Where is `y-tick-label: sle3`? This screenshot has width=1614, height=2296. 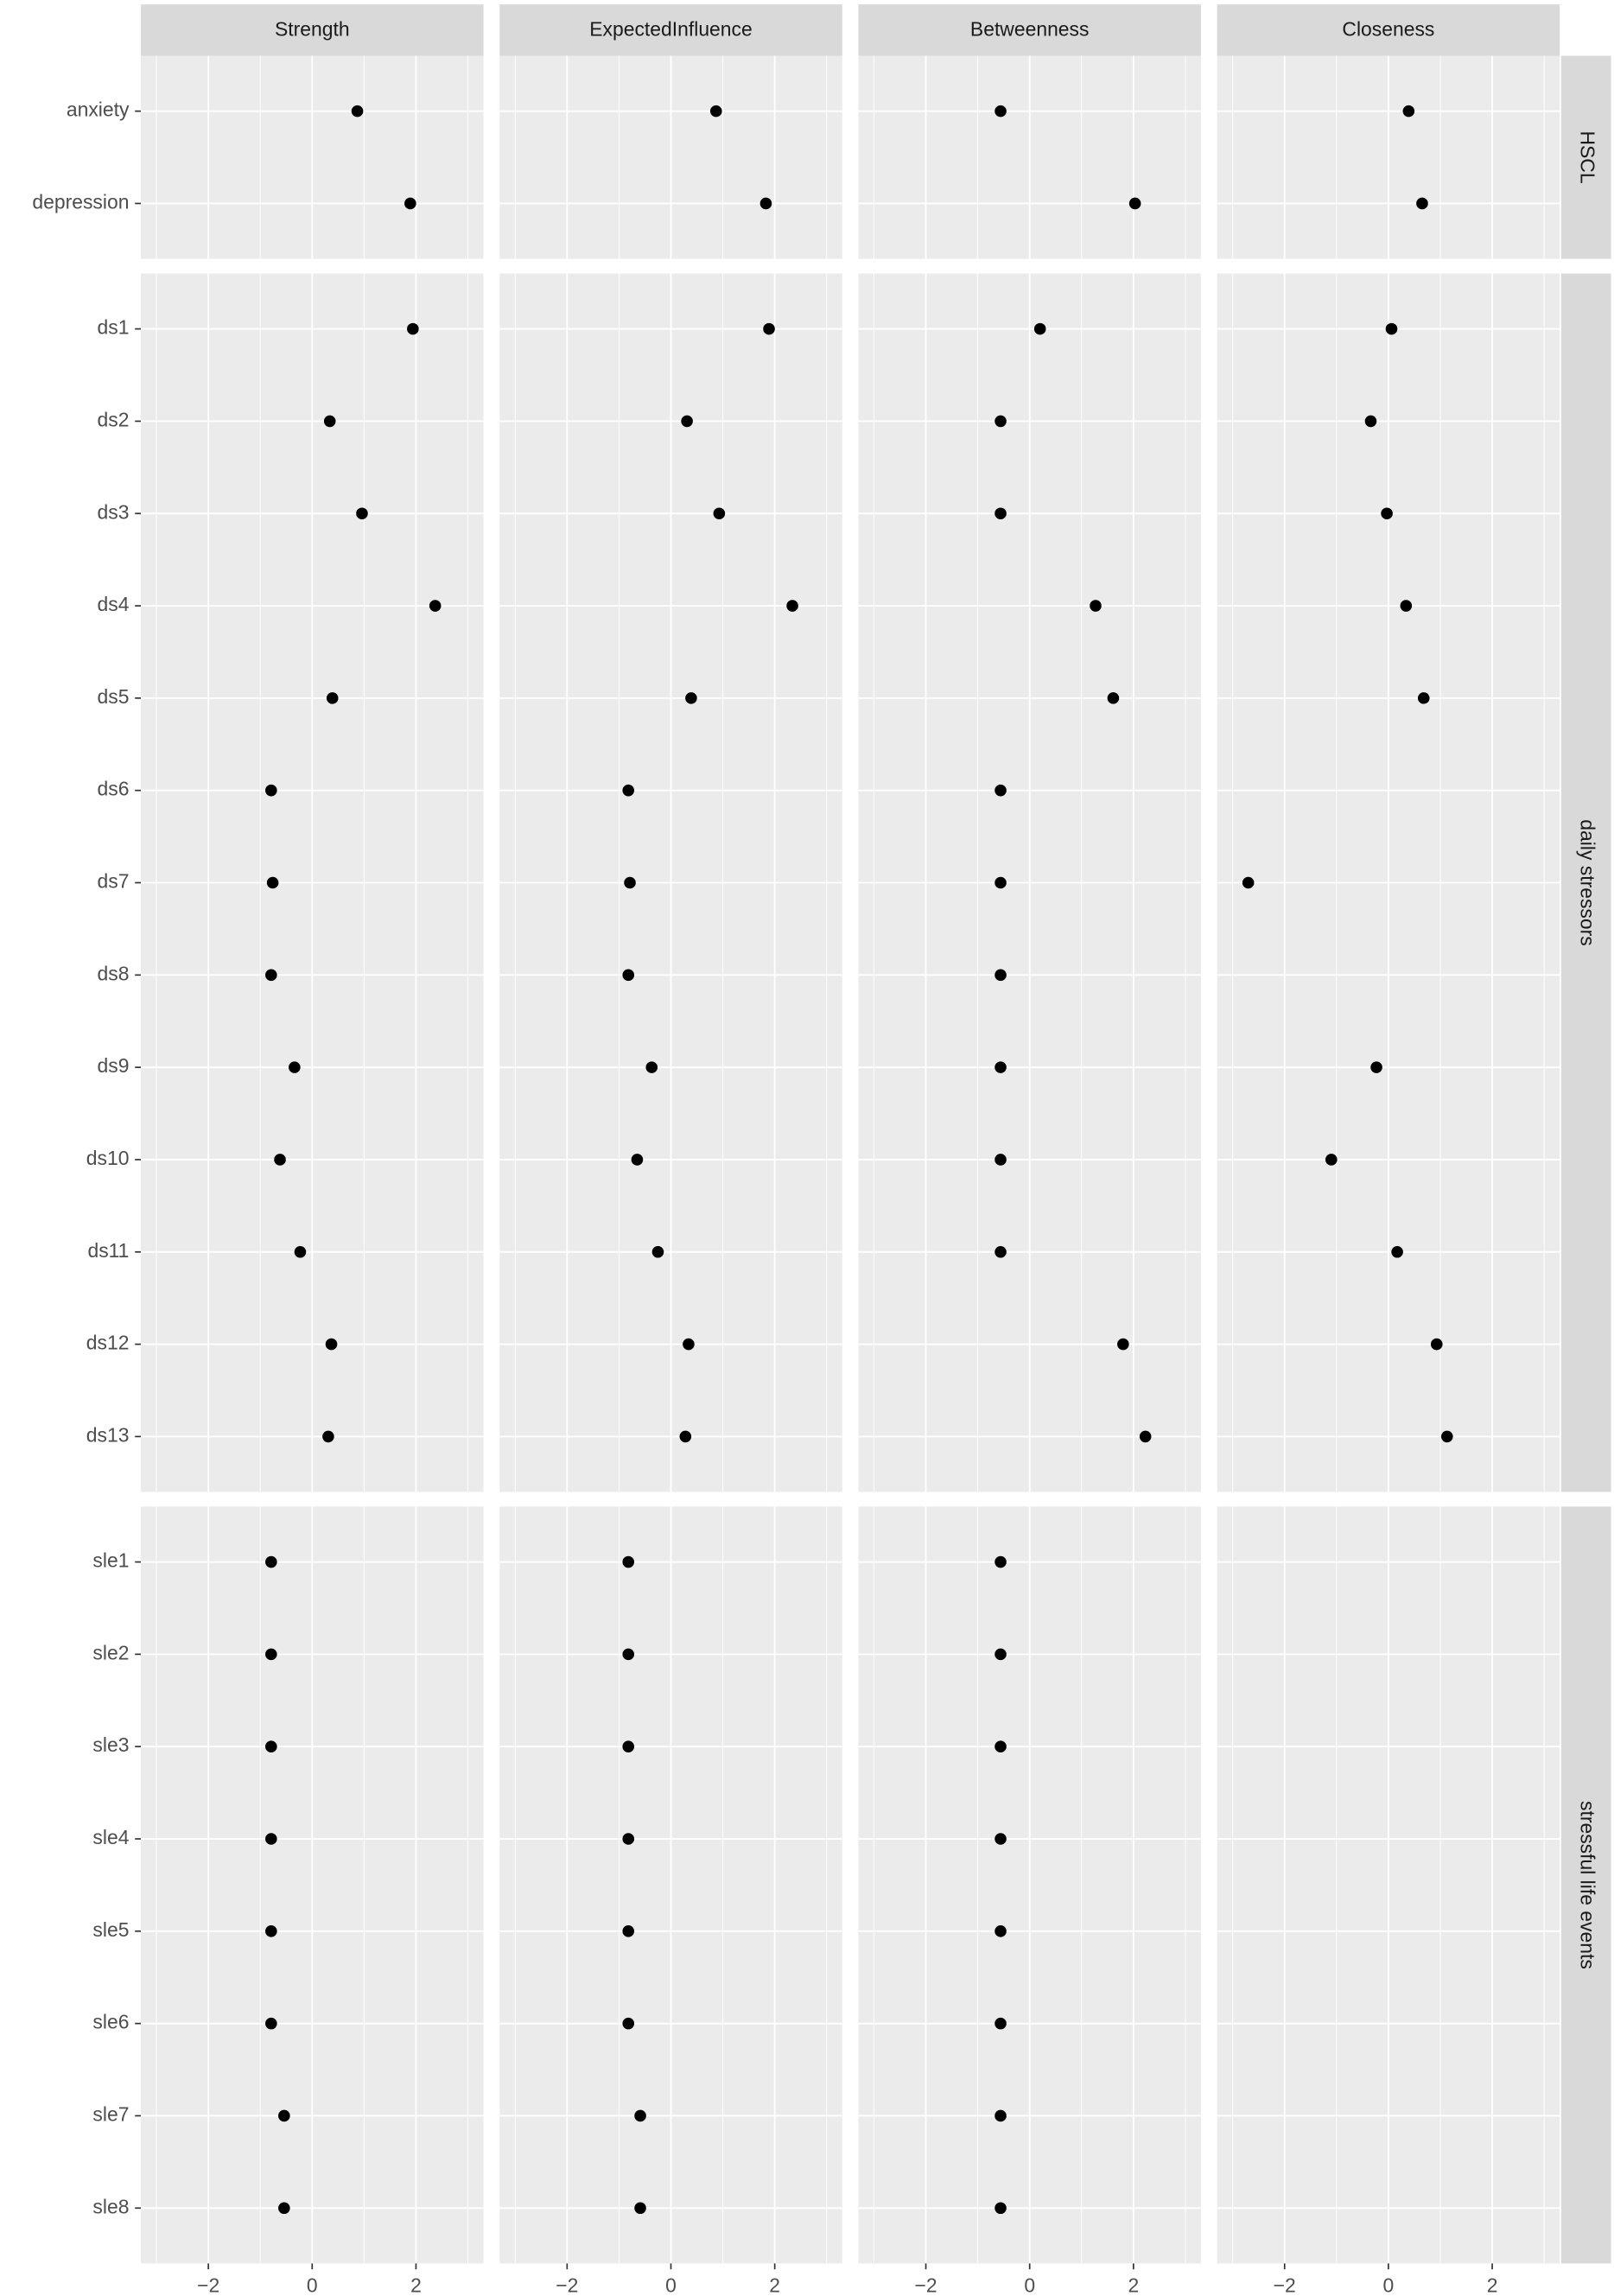 y-tick-label: sle3 is located at coordinates (110, 1744).